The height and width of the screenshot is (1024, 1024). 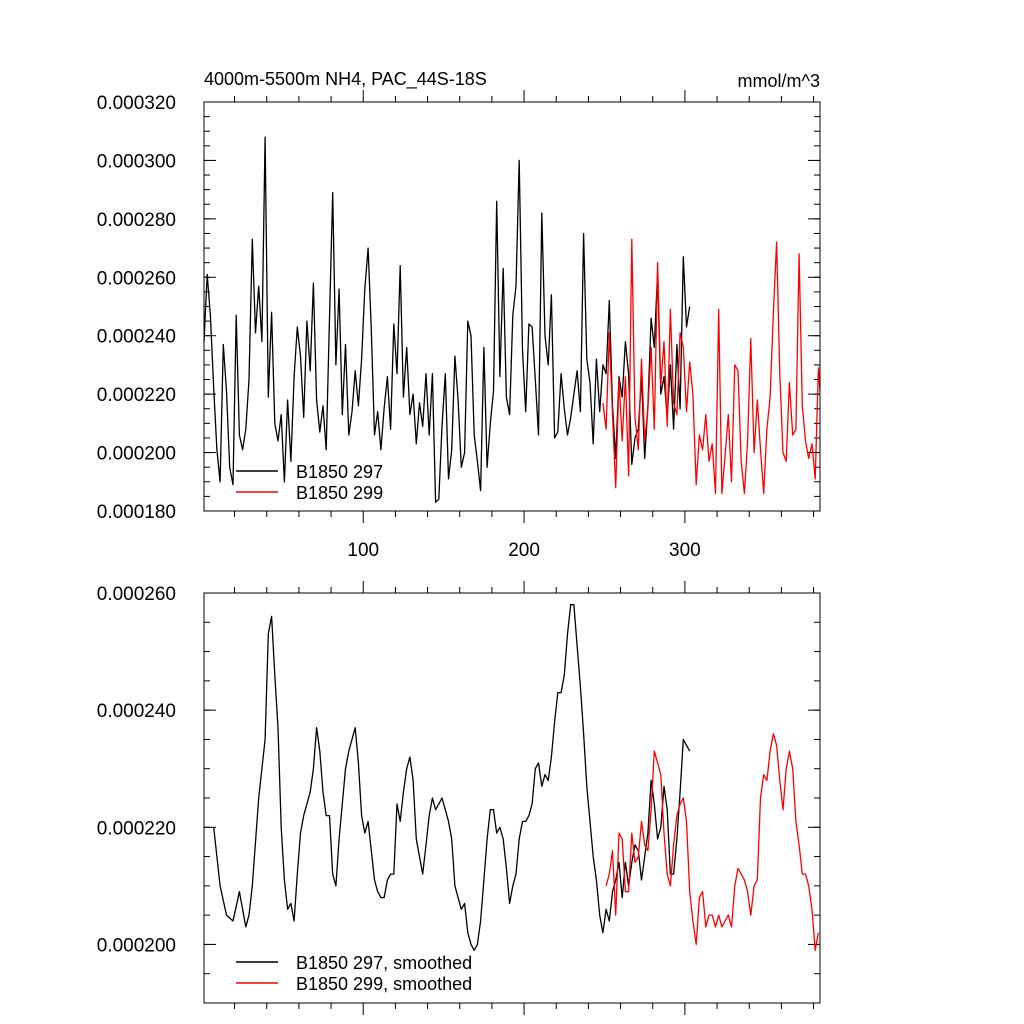 What do you see at coordinates (136, 220) in the screenshot?
I see `y-tick-label: 0.000280` at bounding box center [136, 220].